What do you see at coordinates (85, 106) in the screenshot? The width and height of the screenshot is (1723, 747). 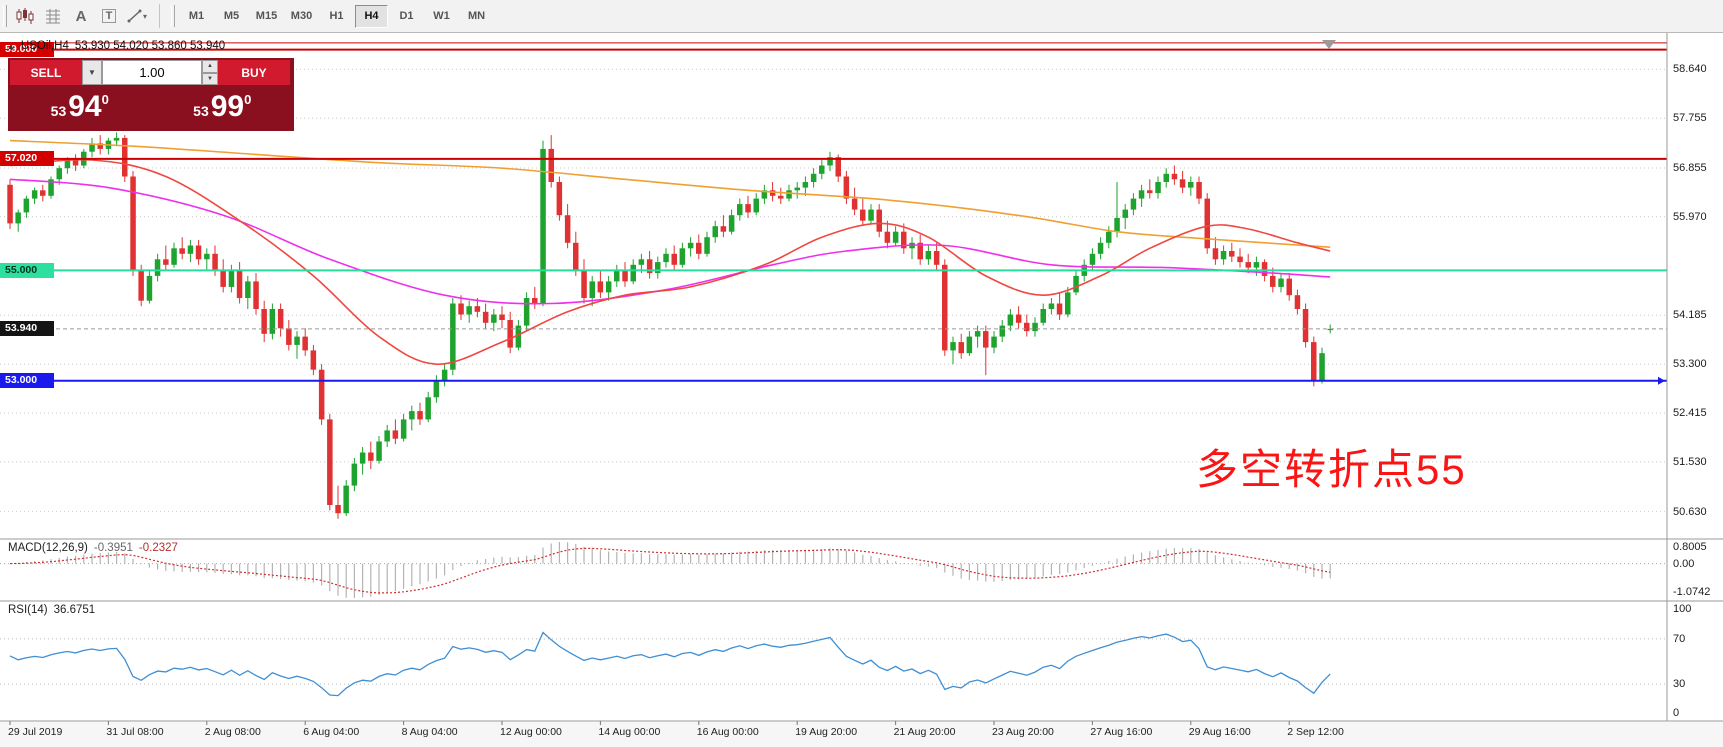 I see `sell-price-pips: 94` at bounding box center [85, 106].